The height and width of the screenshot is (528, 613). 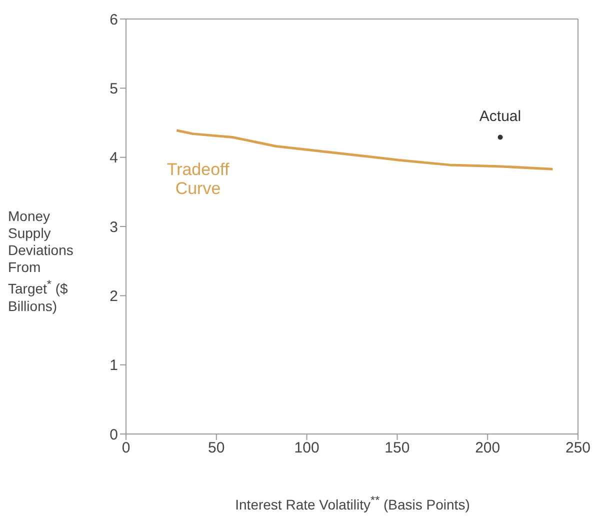 I want to click on x-axis-title: Interest Rate Volatility$^{**}$ (Basis Points), so click(x=352, y=503).